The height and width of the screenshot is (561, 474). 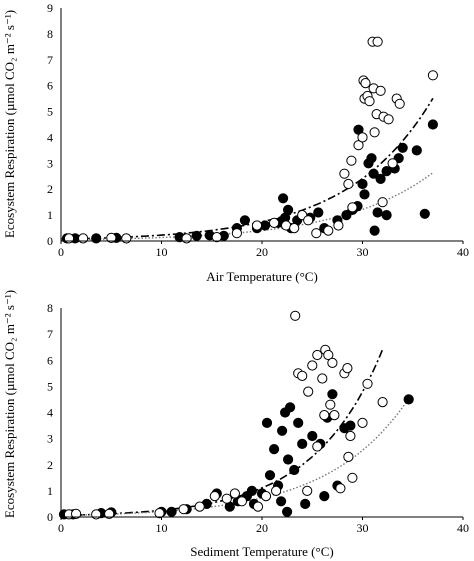 What do you see at coordinates (50, 491) in the screenshot?
I see `y-tick-label: 1` at bounding box center [50, 491].